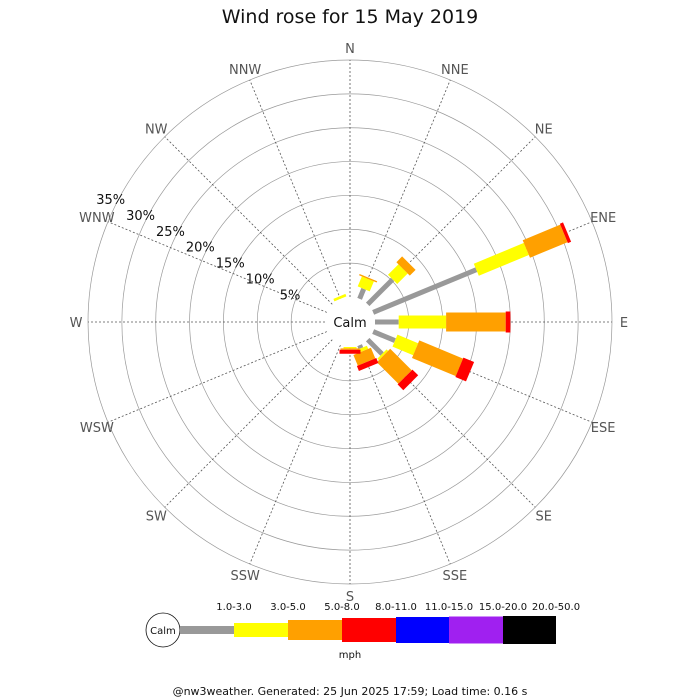 The height and width of the screenshot is (700, 700). What do you see at coordinates (260, 279) in the screenshot?
I see `ring-label: 10%` at bounding box center [260, 279].